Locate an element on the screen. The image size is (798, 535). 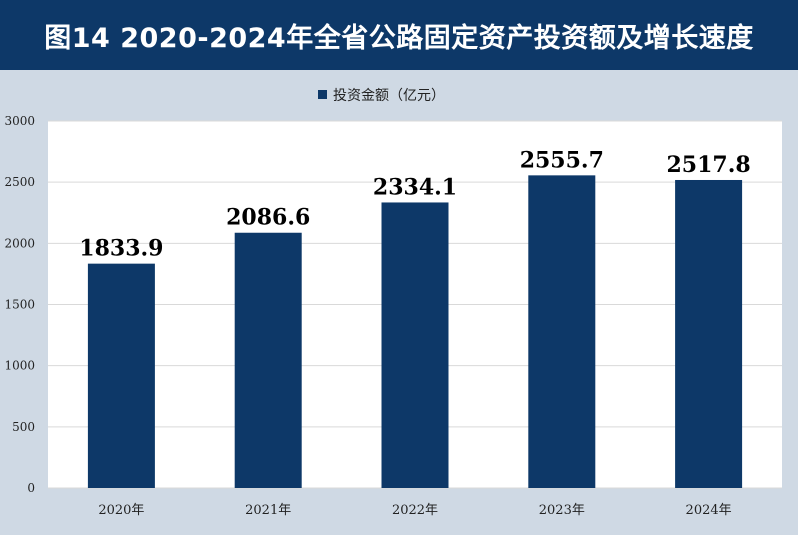
y-tick-label: 500 is located at coordinates (23, 427).